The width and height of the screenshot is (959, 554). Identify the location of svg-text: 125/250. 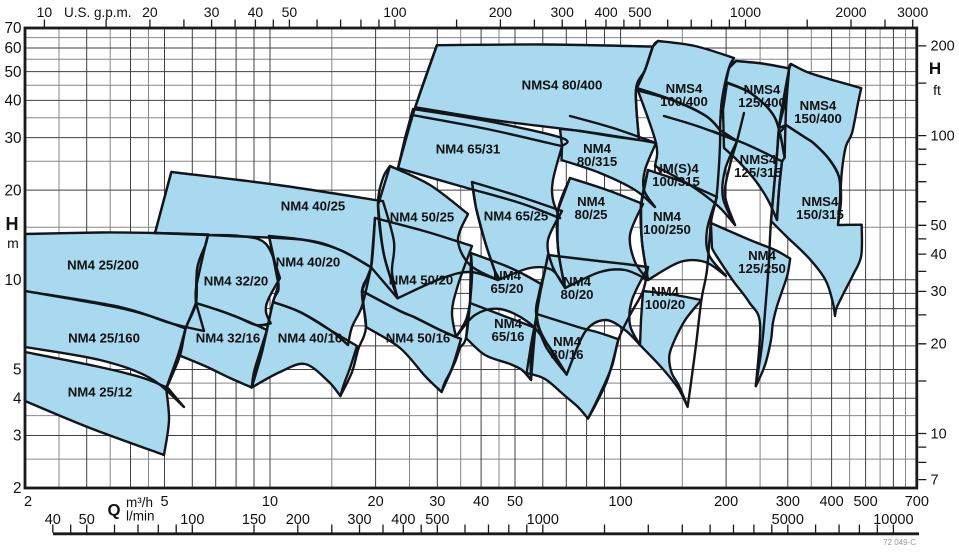
(762, 268).